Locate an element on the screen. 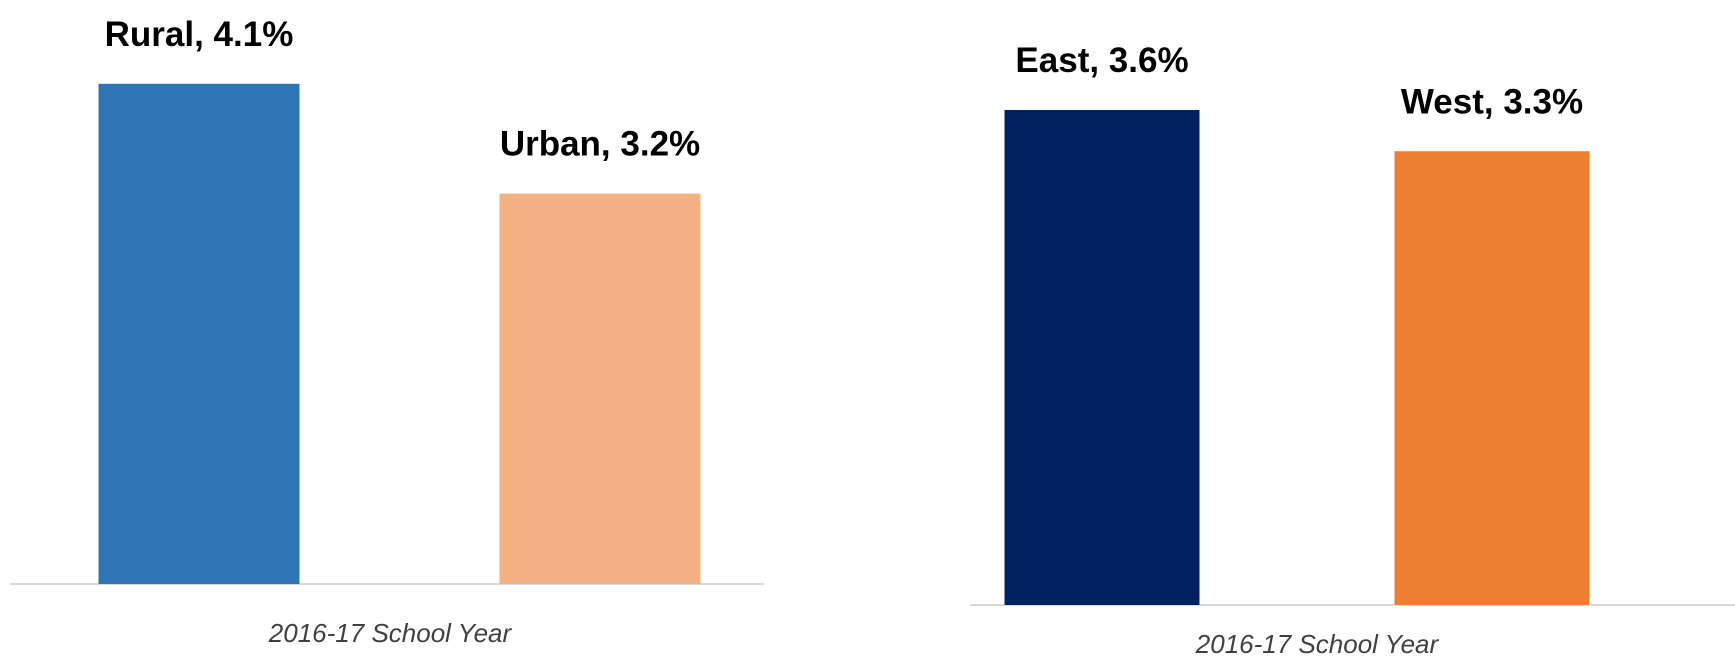  data-labels-group: Rural, 4.1% Urban, 3.2% is located at coordinates (403, 89).